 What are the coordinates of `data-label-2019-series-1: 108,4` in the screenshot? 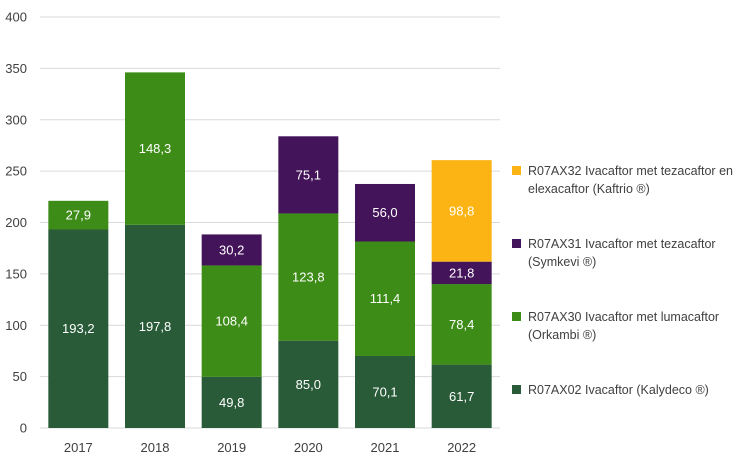 It's located at (231, 321).